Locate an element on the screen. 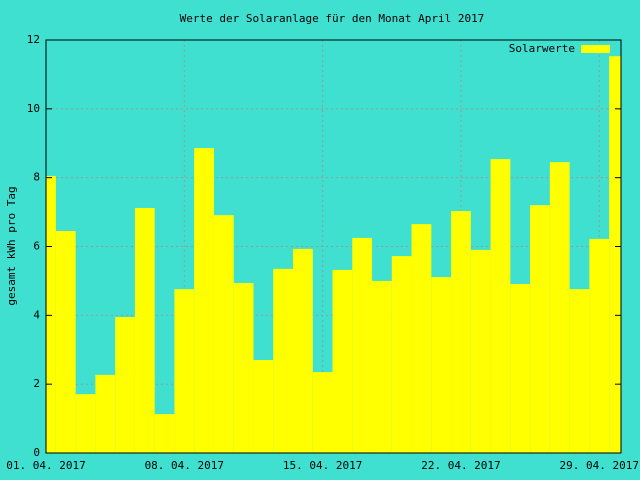 Image resolution: width=640 pixels, height=480 pixels. x-tick-label: 22. 04. 2017 is located at coordinates (460, 465).